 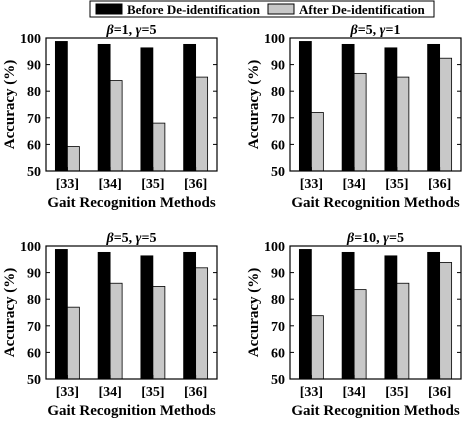 What do you see at coordinates (109, 184) in the screenshot?
I see `x-tick-label: [34]` at bounding box center [109, 184].